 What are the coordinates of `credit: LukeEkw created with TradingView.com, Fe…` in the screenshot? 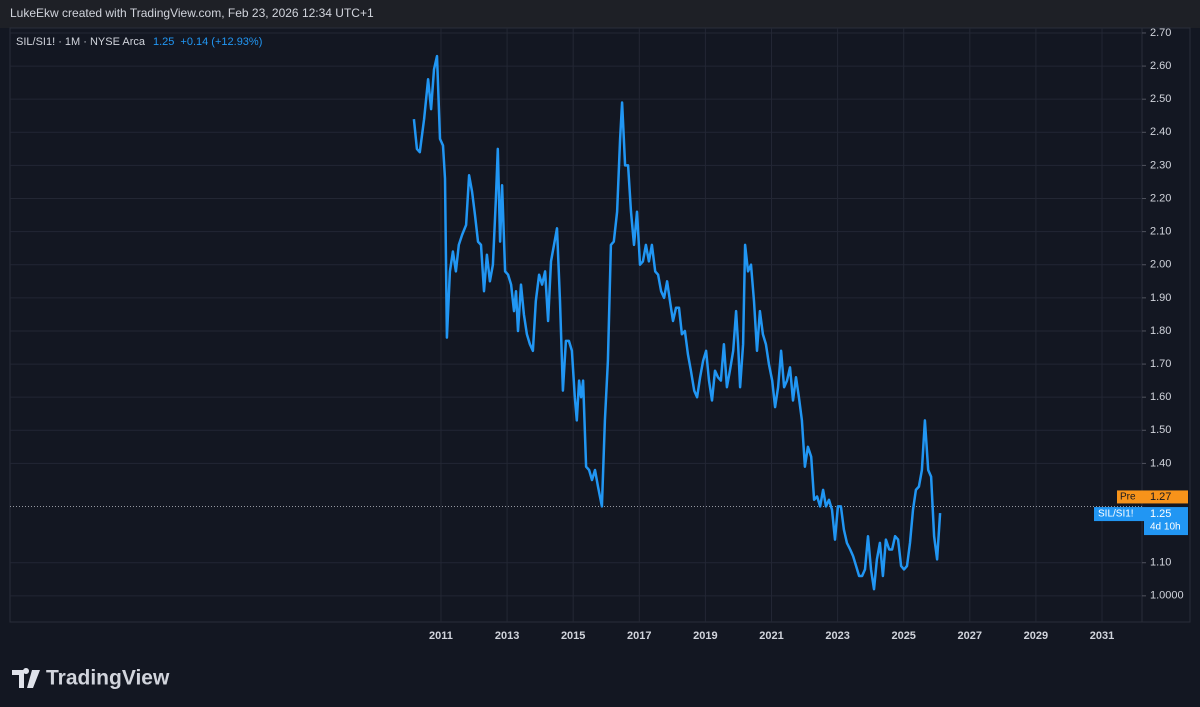 It's located at (192, 13).